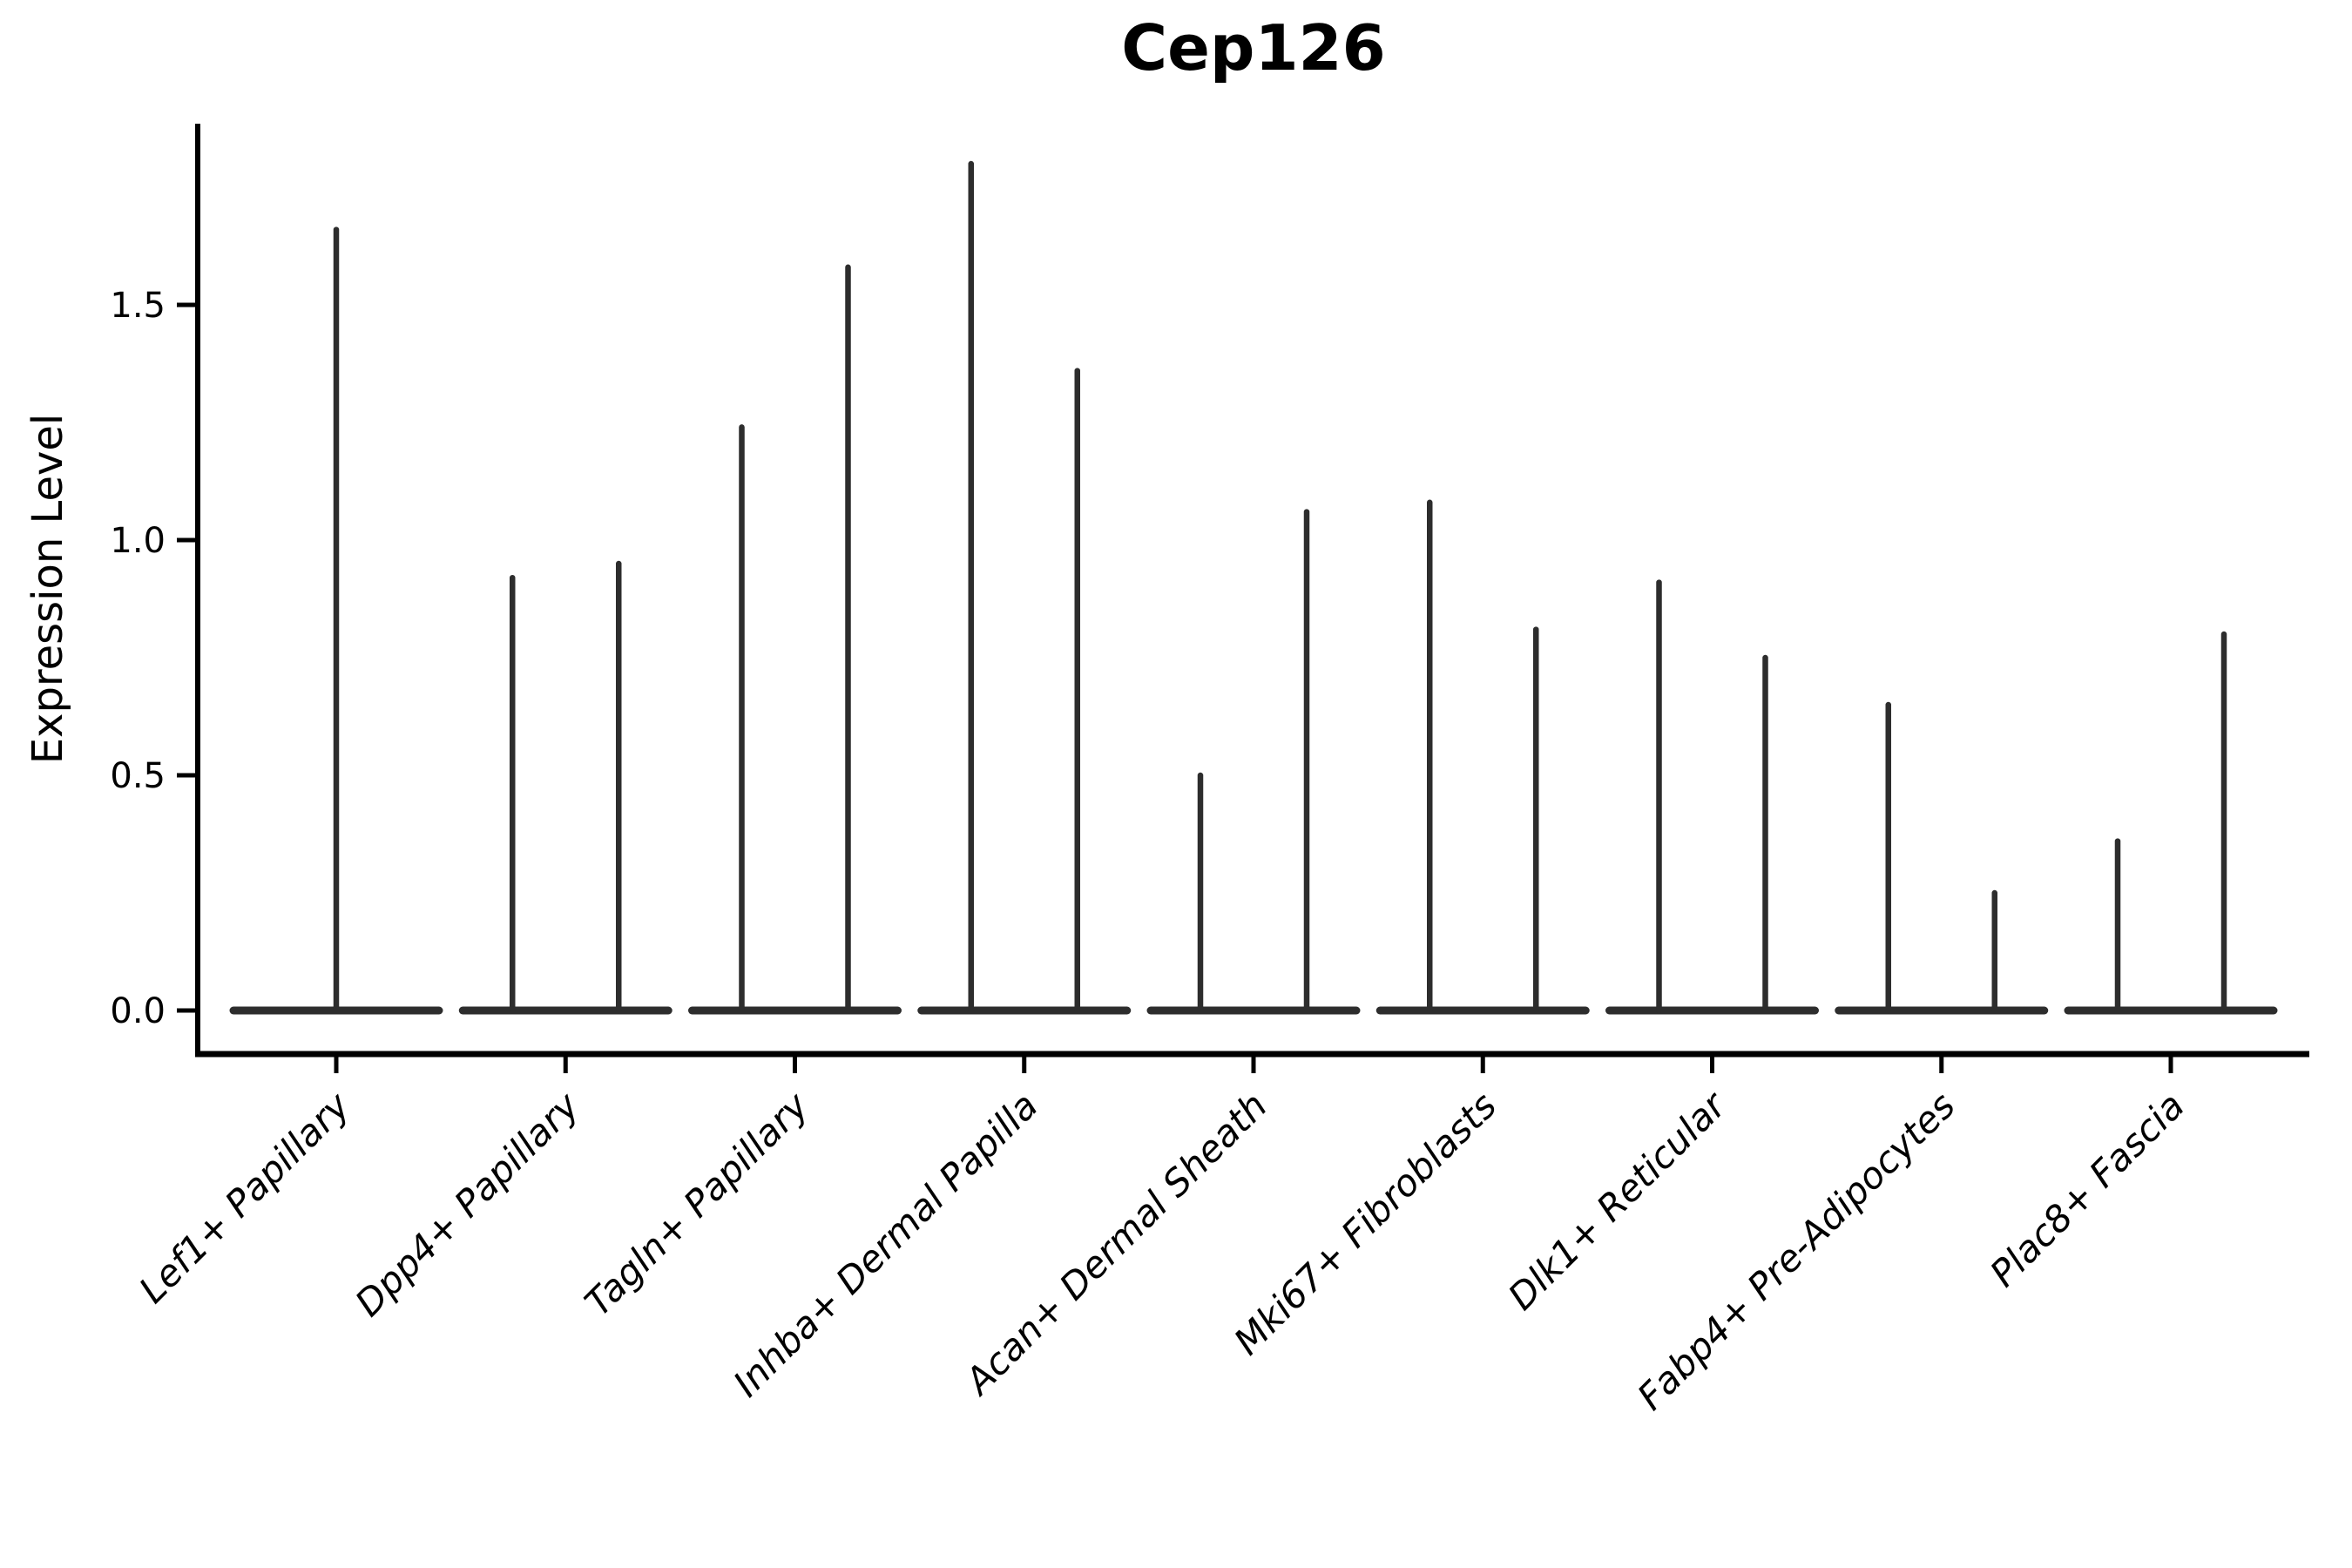 The height and width of the screenshot is (1568, 2352). Describe the element at coordinates (138, 776) in the screenshot. I see `y-tick-label: 0.5` at that location.